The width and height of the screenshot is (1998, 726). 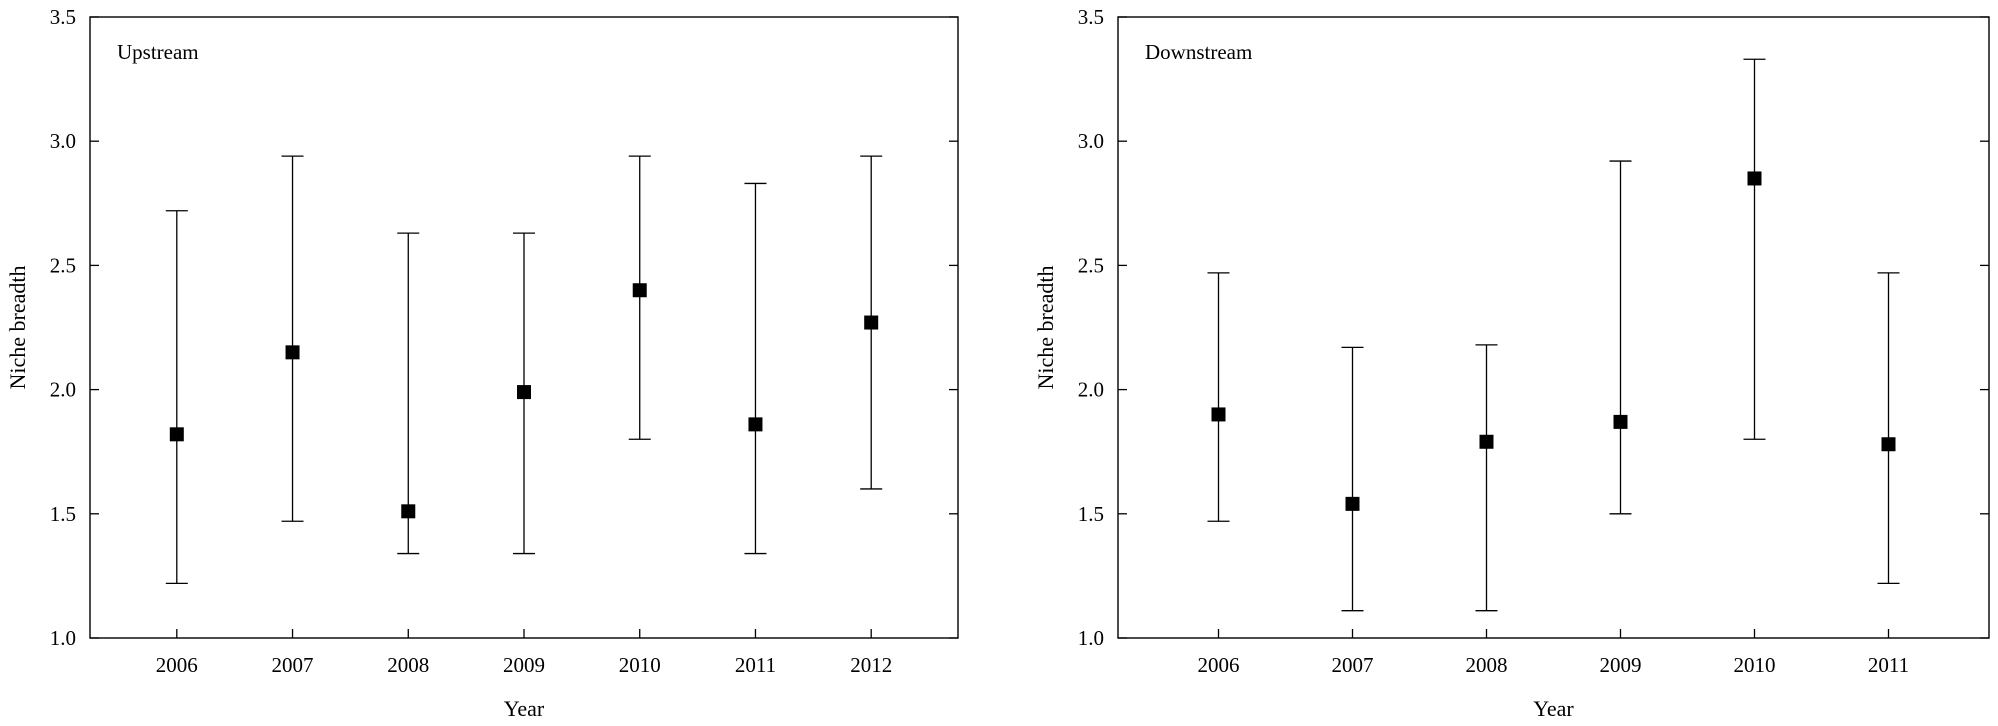 What do you see at coordinates (871, 665) in the screenshot?
I see `x-tick-label: 2012` at bounding box center [871, 665].